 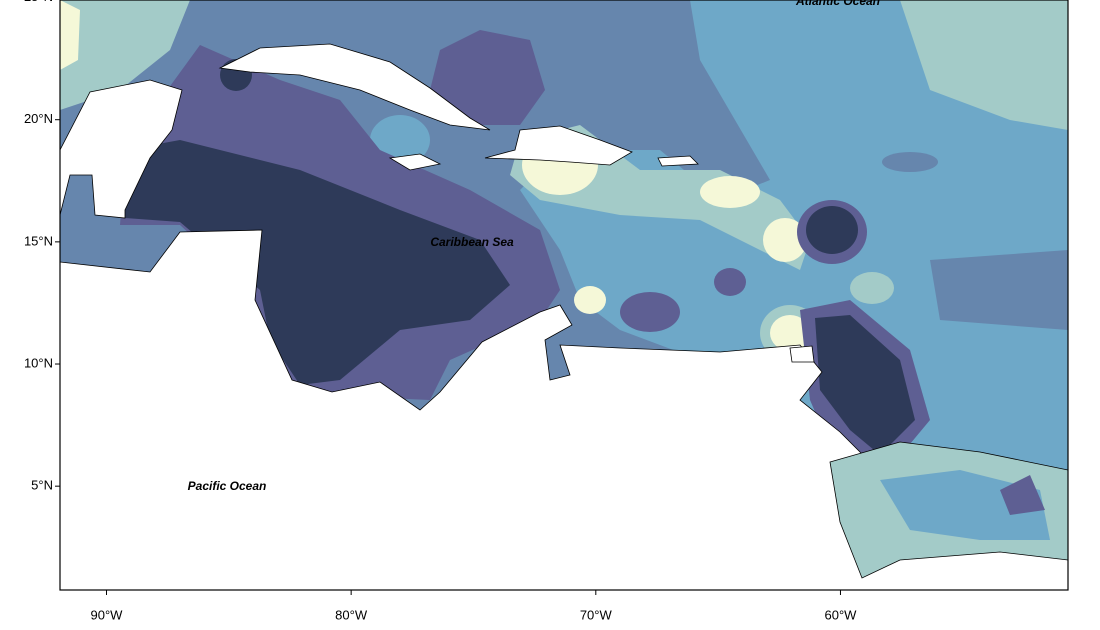 I want to click on ocean-label: Atlantic Ocean, so click(x=837, y=4).